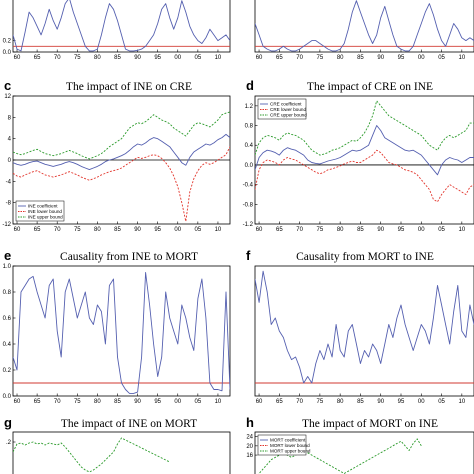 The width and height of the screenshot is (474, 474). Describe the element at coordinates (288, 109) in the screenshot. I see `legend-label: CRE lower bound` at that location.